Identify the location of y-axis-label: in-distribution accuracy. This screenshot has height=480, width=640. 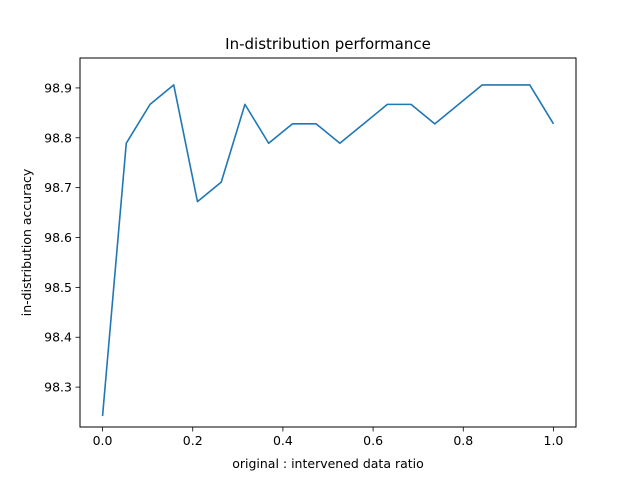
(26, 242).